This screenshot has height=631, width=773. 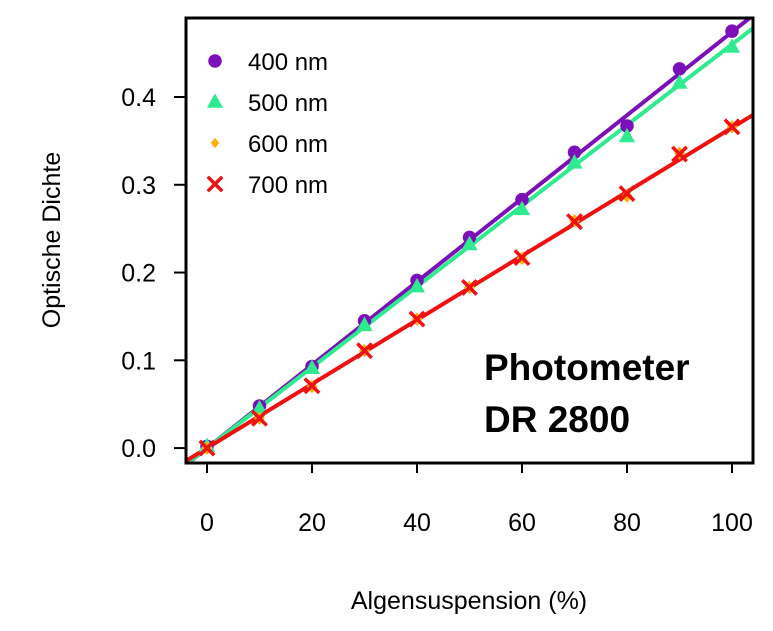 I want to click on annotation-line-2: DR 2800, so click(x=557, y=419).